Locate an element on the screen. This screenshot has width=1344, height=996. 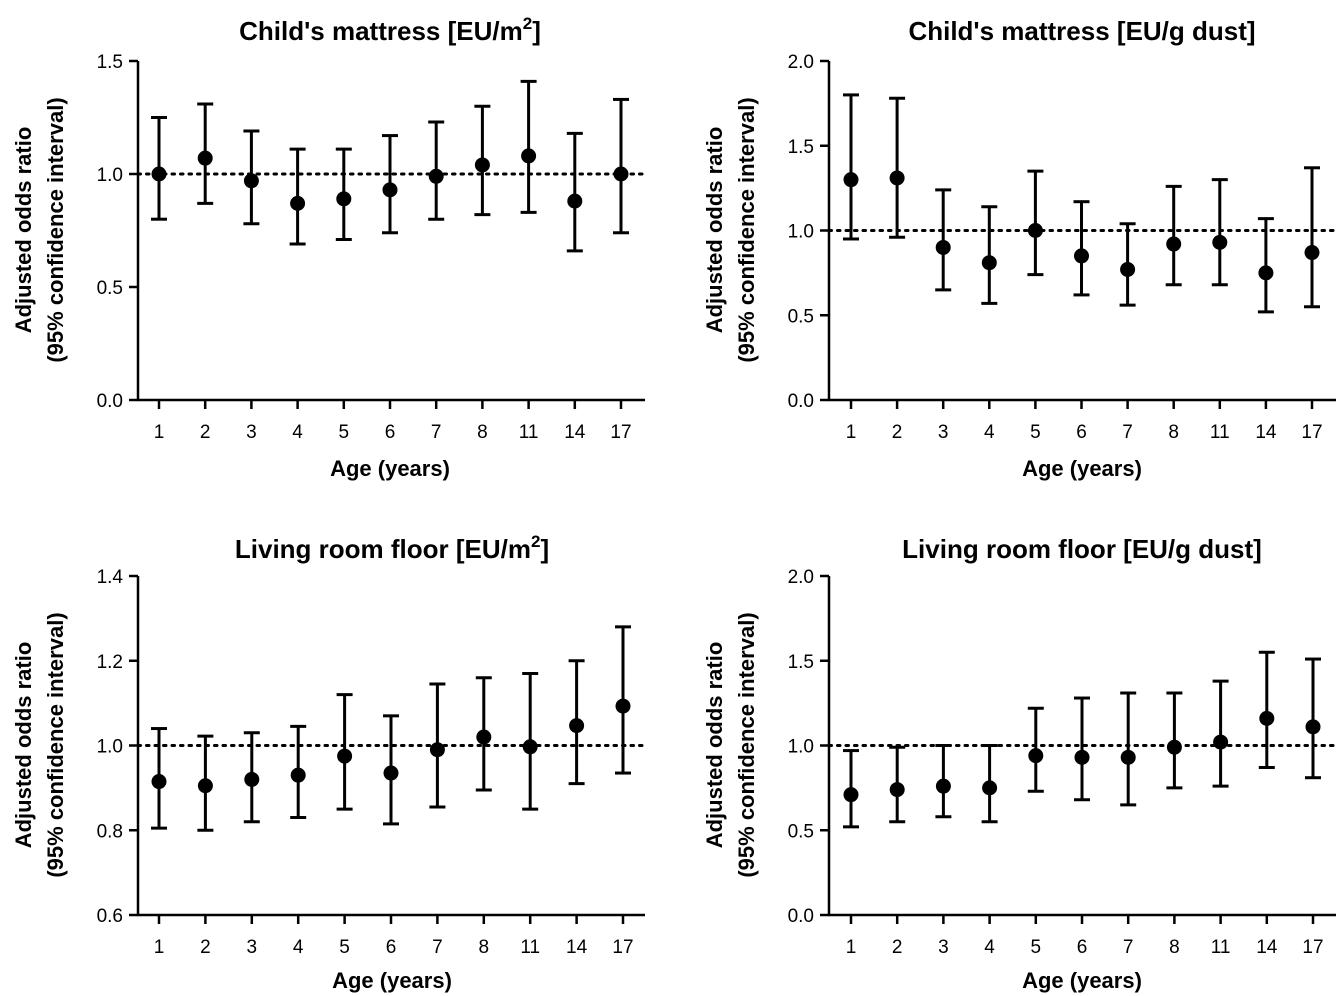
panel-title: Living room floor [EU/m2] is located at coordinates (392, 548).